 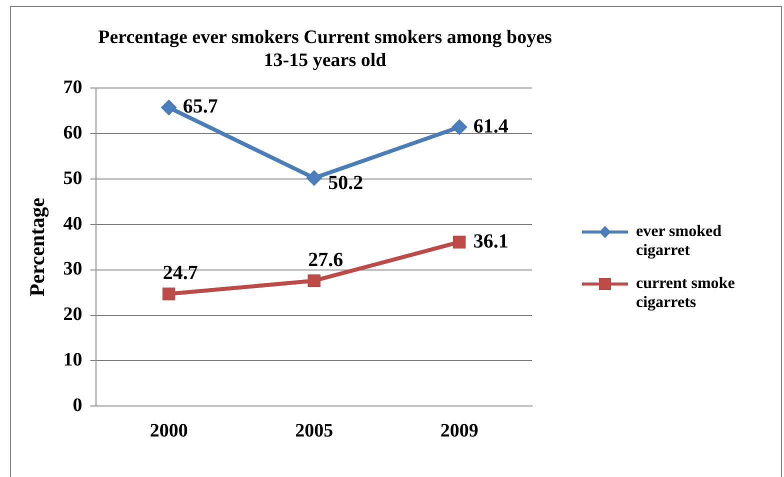 What do you see at coordinates (169, 431) in the screenshot?
I see `x-tick-label: 2000` at bounding box center [169, 431].